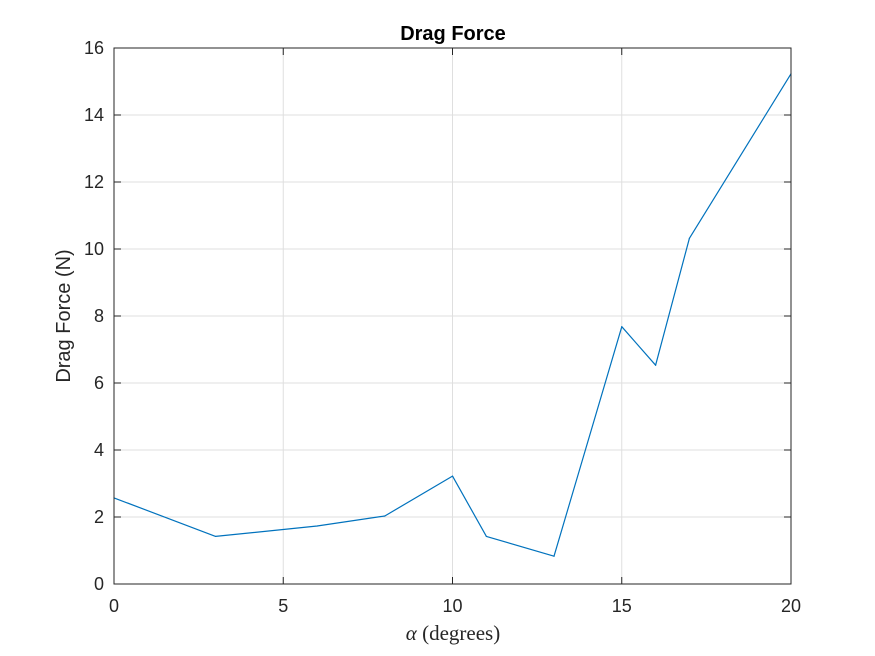 Image resolution: width=875 pixels, height=656 pixels. I want to click on y-tick-label: 12, so click(94, 182).